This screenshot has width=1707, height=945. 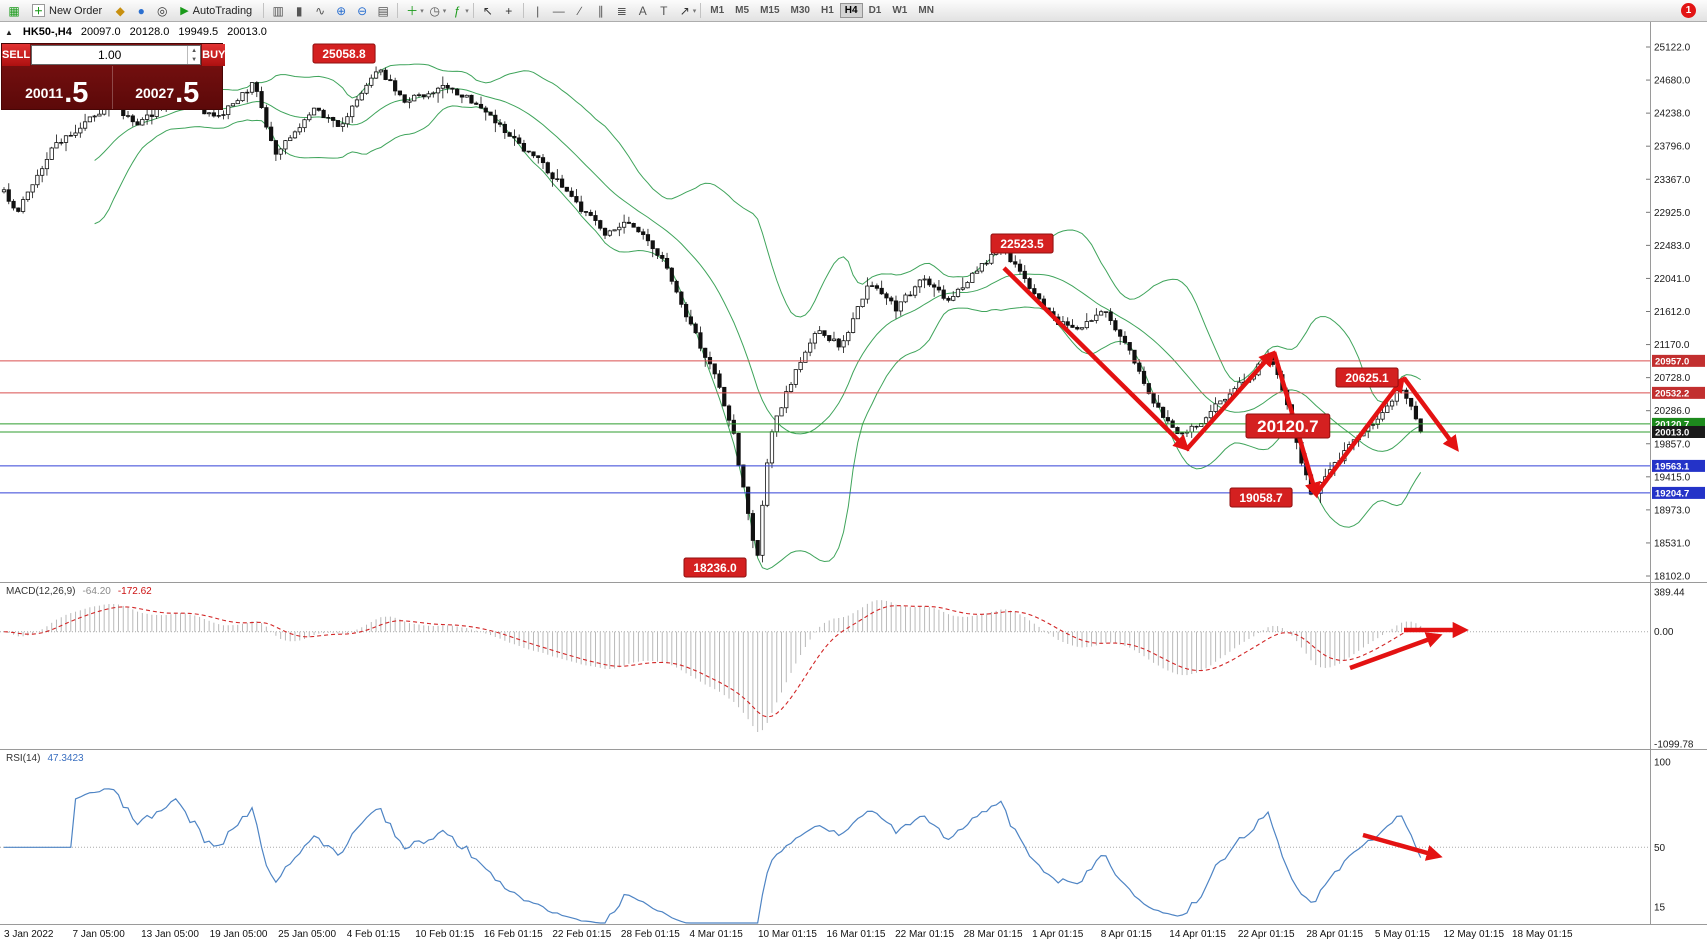 What do you see at coordinates (600, 10) in the screenshot?
I see `channel-tool-icon: ∥` at bounding box center [600, 10].